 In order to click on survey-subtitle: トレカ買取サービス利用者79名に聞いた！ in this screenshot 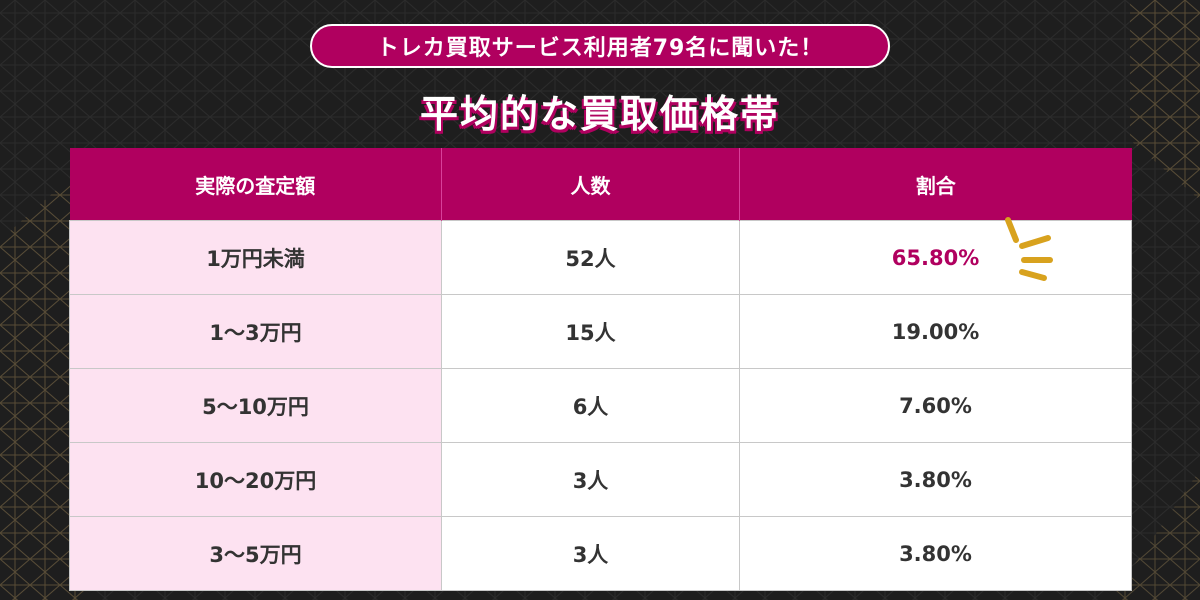, I will do `click(600, 48)`.